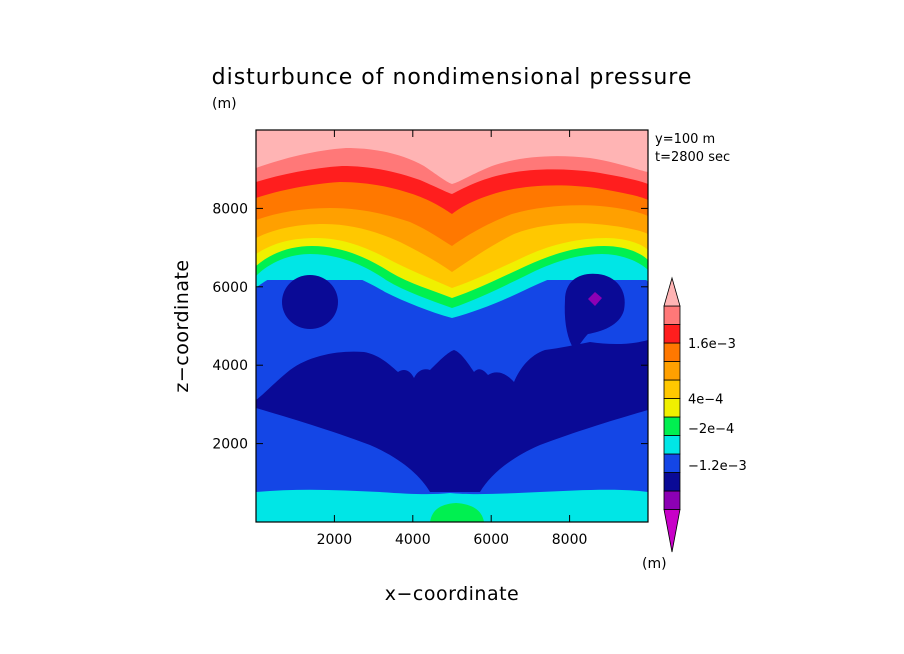 The image size is (904, 654). Describe the element at coordinates (452, 157) in the screenshot. I see `contour-band-pink` at that location.